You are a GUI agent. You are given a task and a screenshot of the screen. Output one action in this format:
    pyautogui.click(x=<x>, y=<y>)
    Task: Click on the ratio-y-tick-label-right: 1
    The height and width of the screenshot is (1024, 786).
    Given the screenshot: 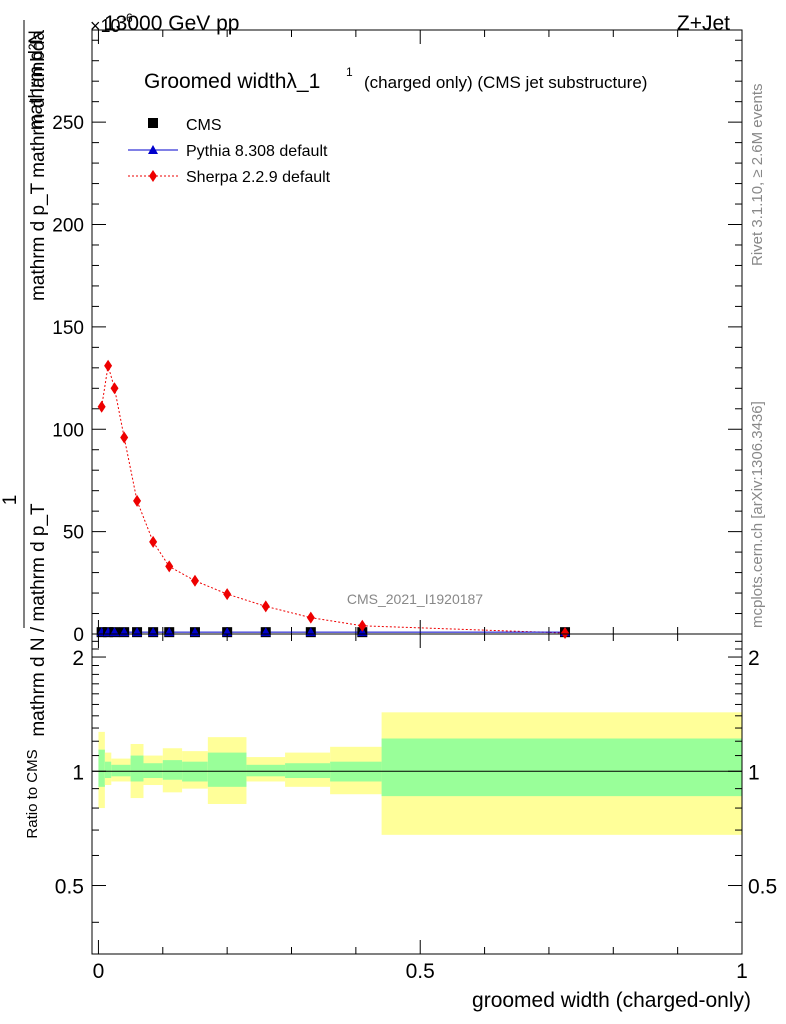 What is the action you would take?
    pyautogui.click(x=754, y=772)
    